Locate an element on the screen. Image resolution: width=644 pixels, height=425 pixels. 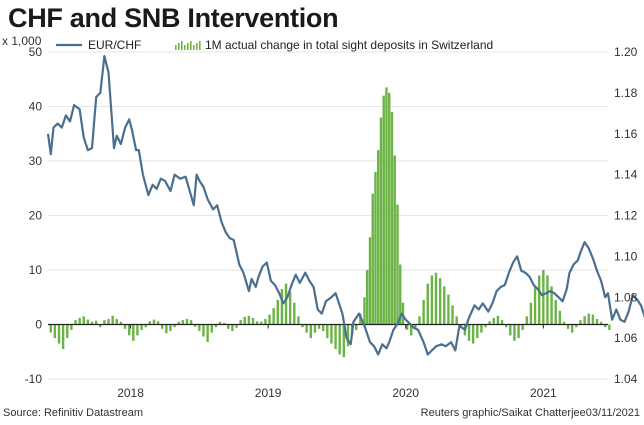
left-tick-label: -10 is located at coordinates (34, 379).